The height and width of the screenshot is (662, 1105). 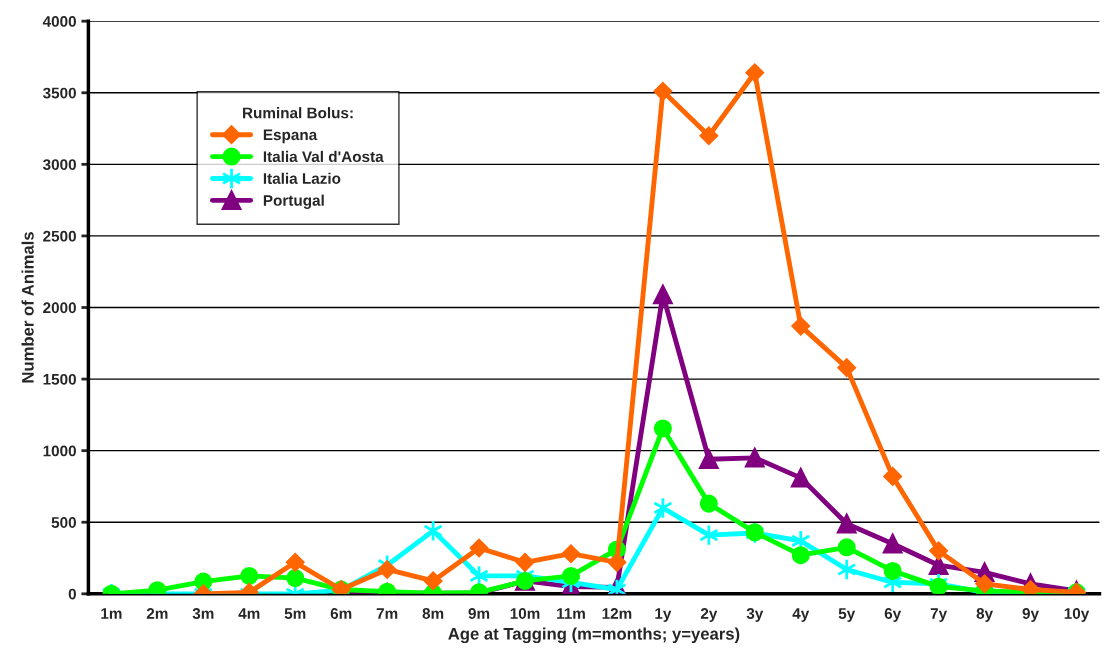 What do you see at coordinates (893, 615) in the screenshot?
I see `x-tick-label: 6y` at bounding box center [893, 615].